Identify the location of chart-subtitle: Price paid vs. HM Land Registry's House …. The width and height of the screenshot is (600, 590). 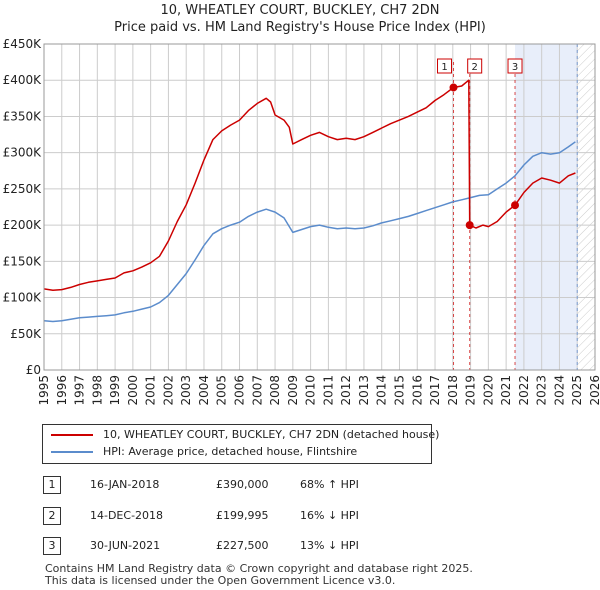
(300, 27).